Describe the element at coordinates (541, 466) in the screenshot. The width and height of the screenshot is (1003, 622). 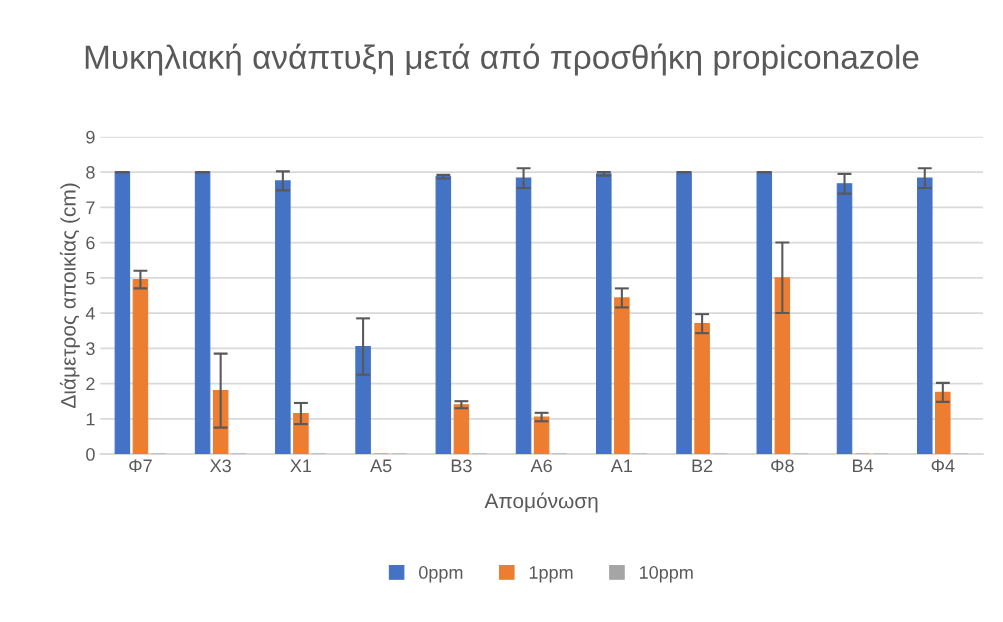
I see `x-tick-label: Α6` at that location.